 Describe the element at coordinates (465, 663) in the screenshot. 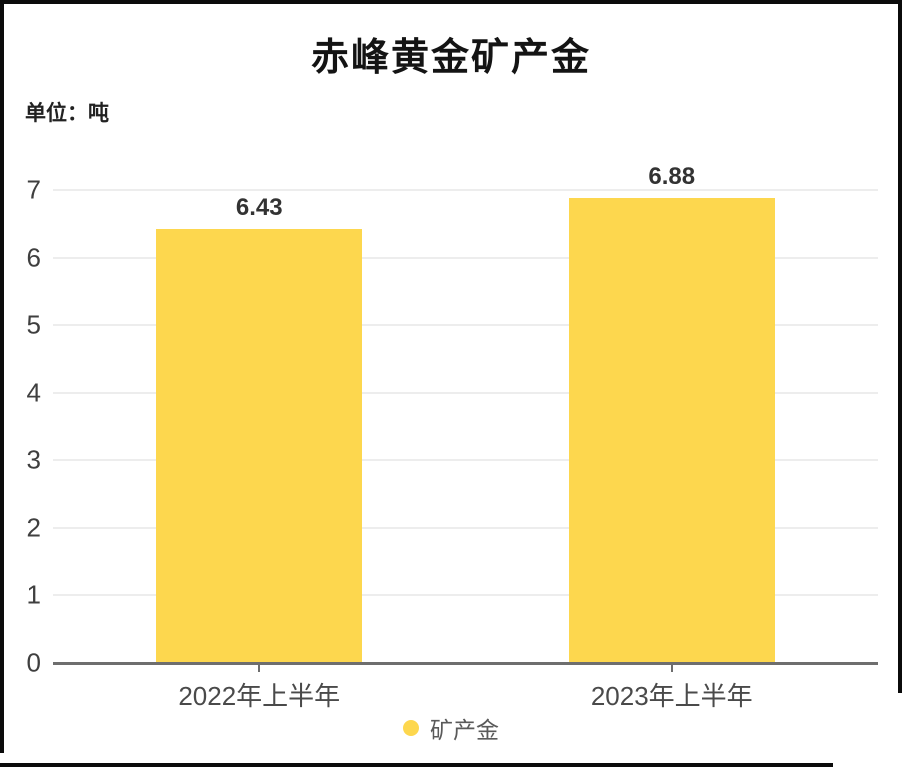

I see `x-axis-line` at that location.